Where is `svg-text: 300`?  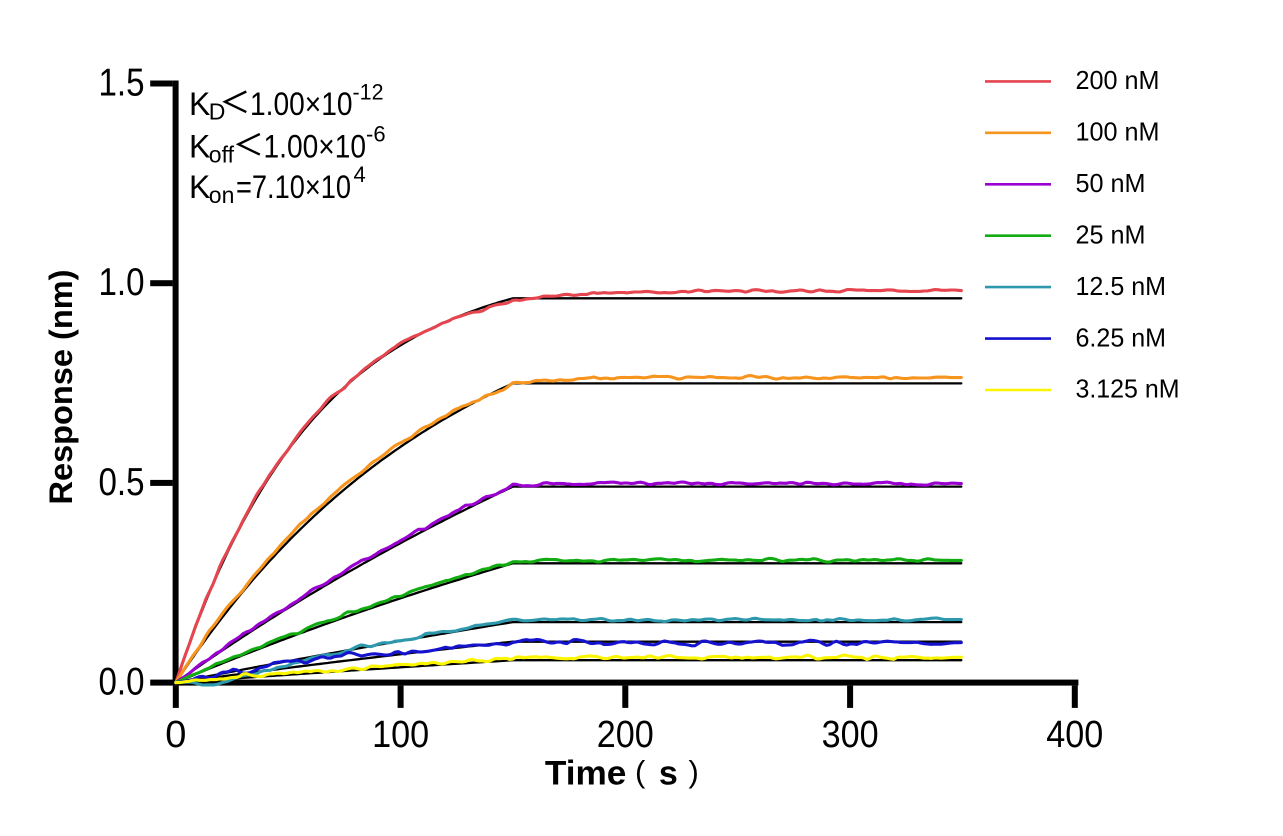 svg-text: 300 is located at coordinates (850, 735).